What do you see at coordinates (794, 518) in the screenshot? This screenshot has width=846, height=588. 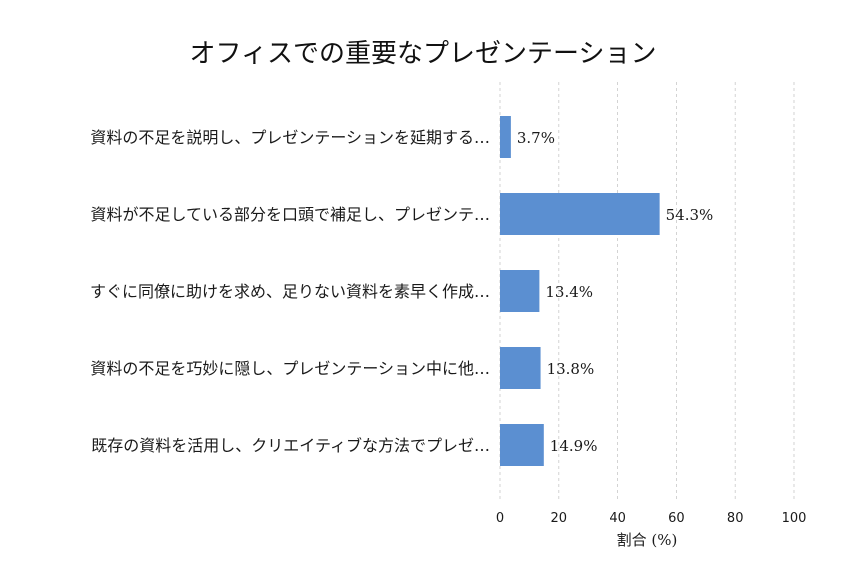 I see `x-tick-label: 100` at bounding box center [794, 518].